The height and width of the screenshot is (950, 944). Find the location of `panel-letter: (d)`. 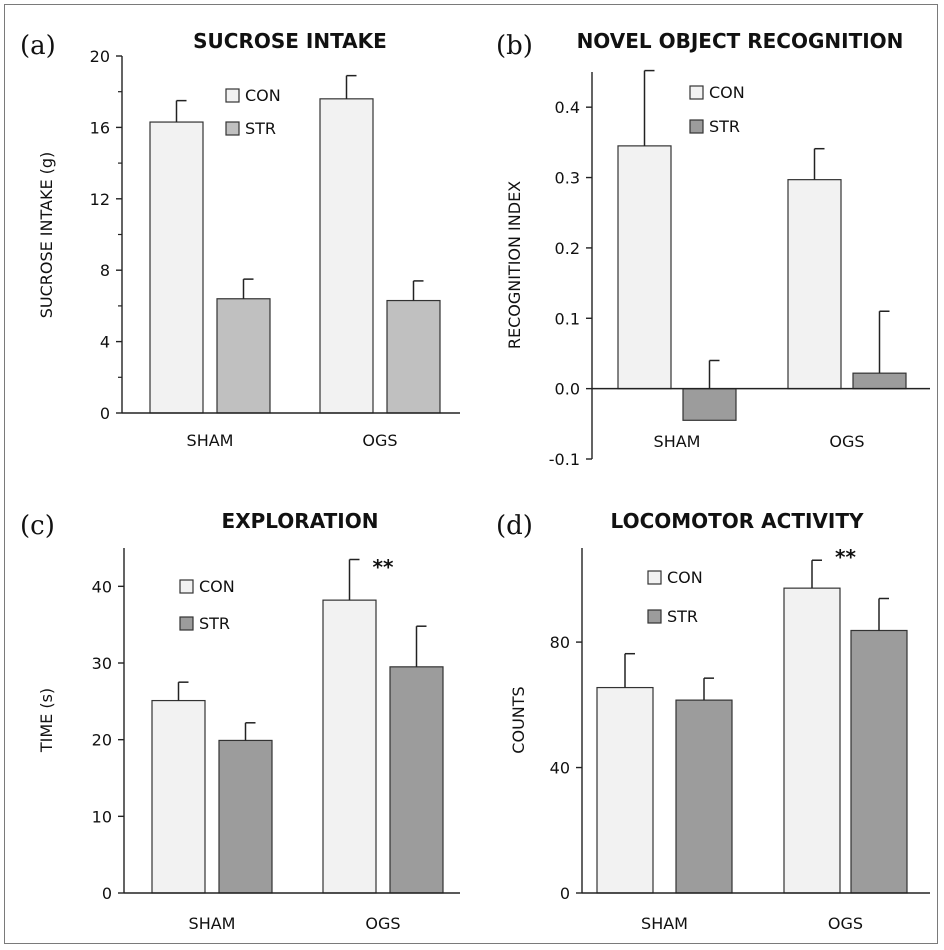

panel-letter: (d) is located at coordinates (514, 526).